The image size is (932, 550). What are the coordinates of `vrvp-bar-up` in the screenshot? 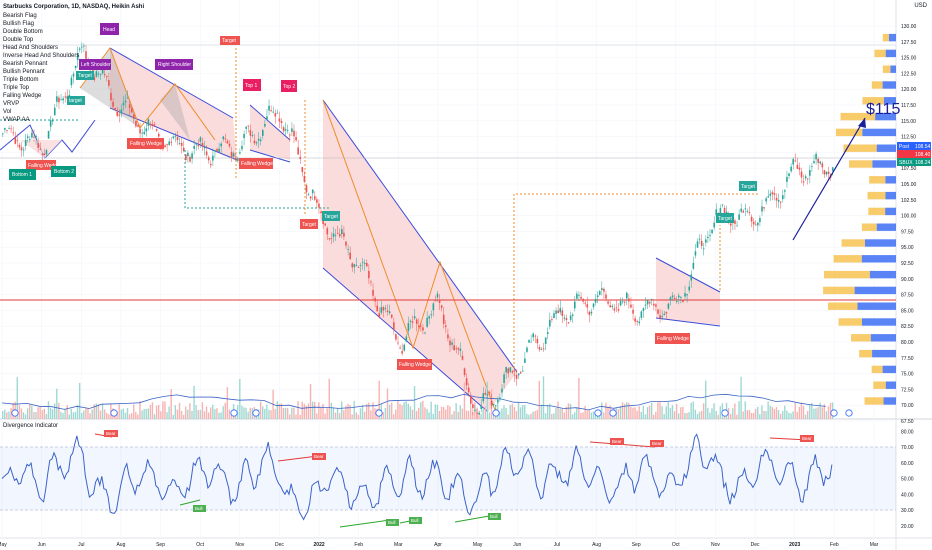 It's located at (890, 53).